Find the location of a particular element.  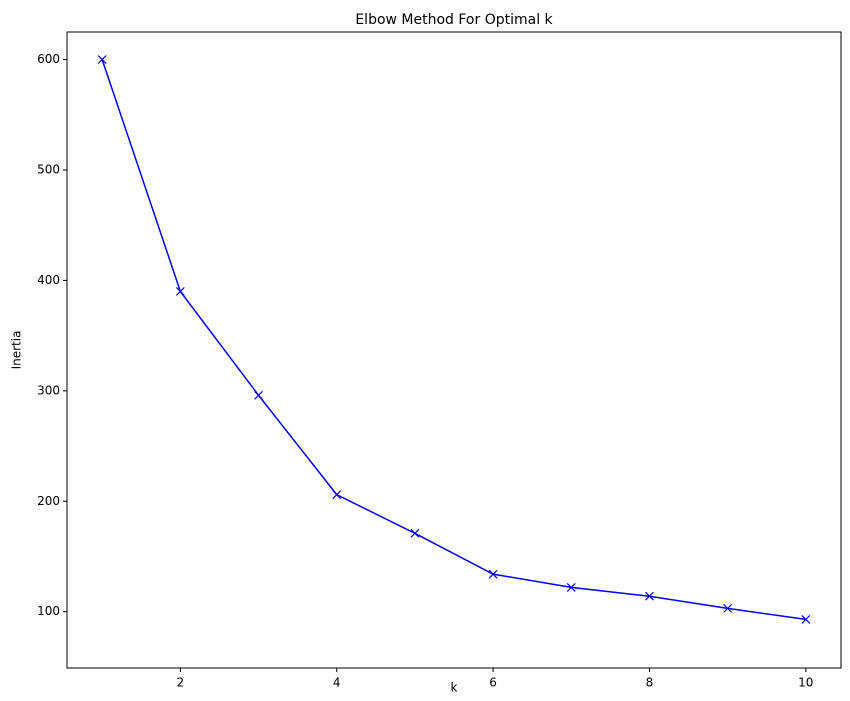

y-tick-label: 600 is located at coordinates (48, 59).